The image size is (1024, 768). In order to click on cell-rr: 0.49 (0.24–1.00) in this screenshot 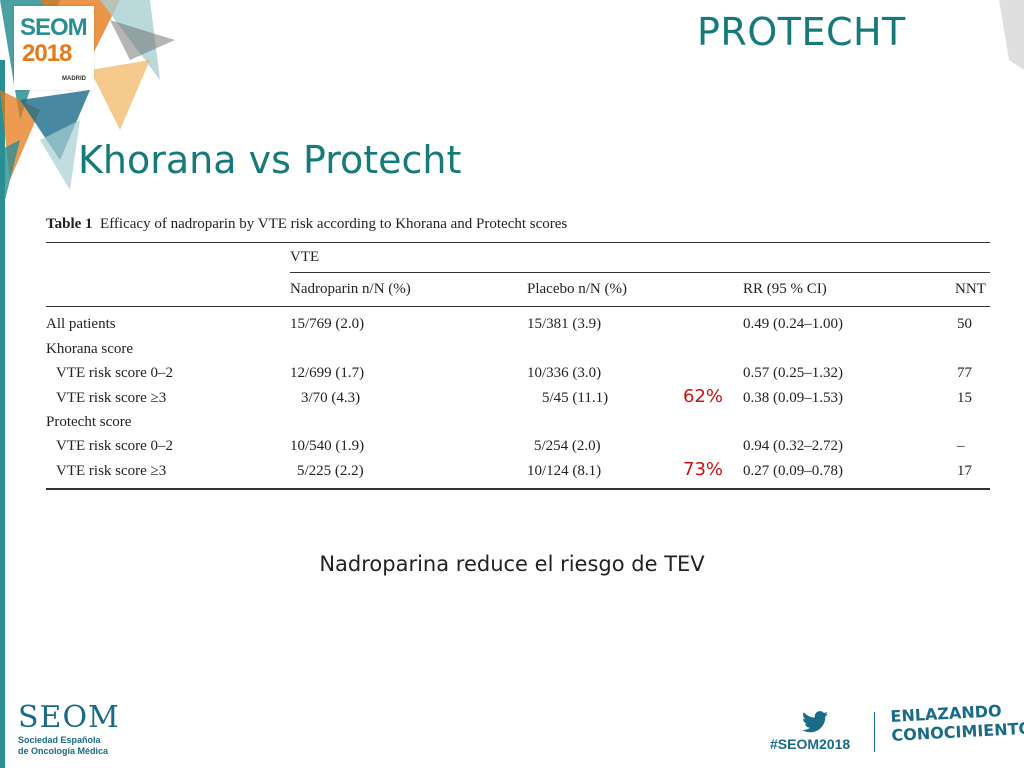, I will do `click(793, 324)`.